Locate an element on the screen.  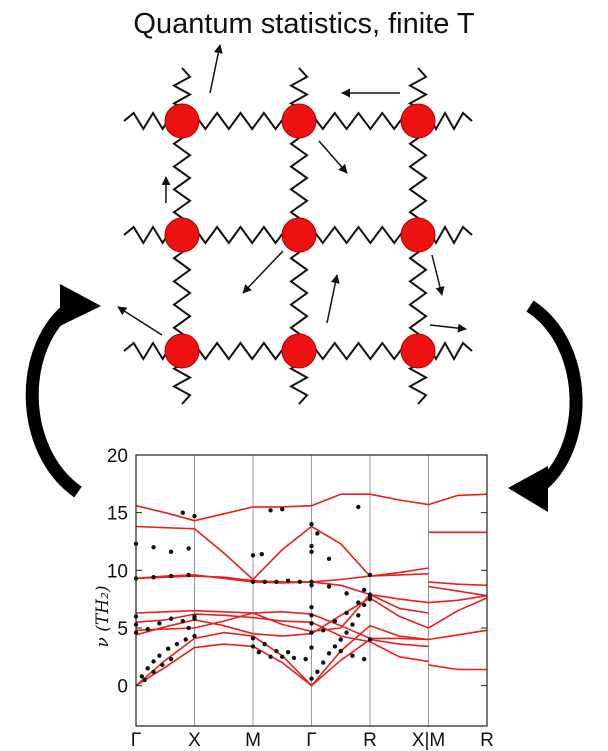
right-cycle-arrowhead is located at coordinates (528, 489).